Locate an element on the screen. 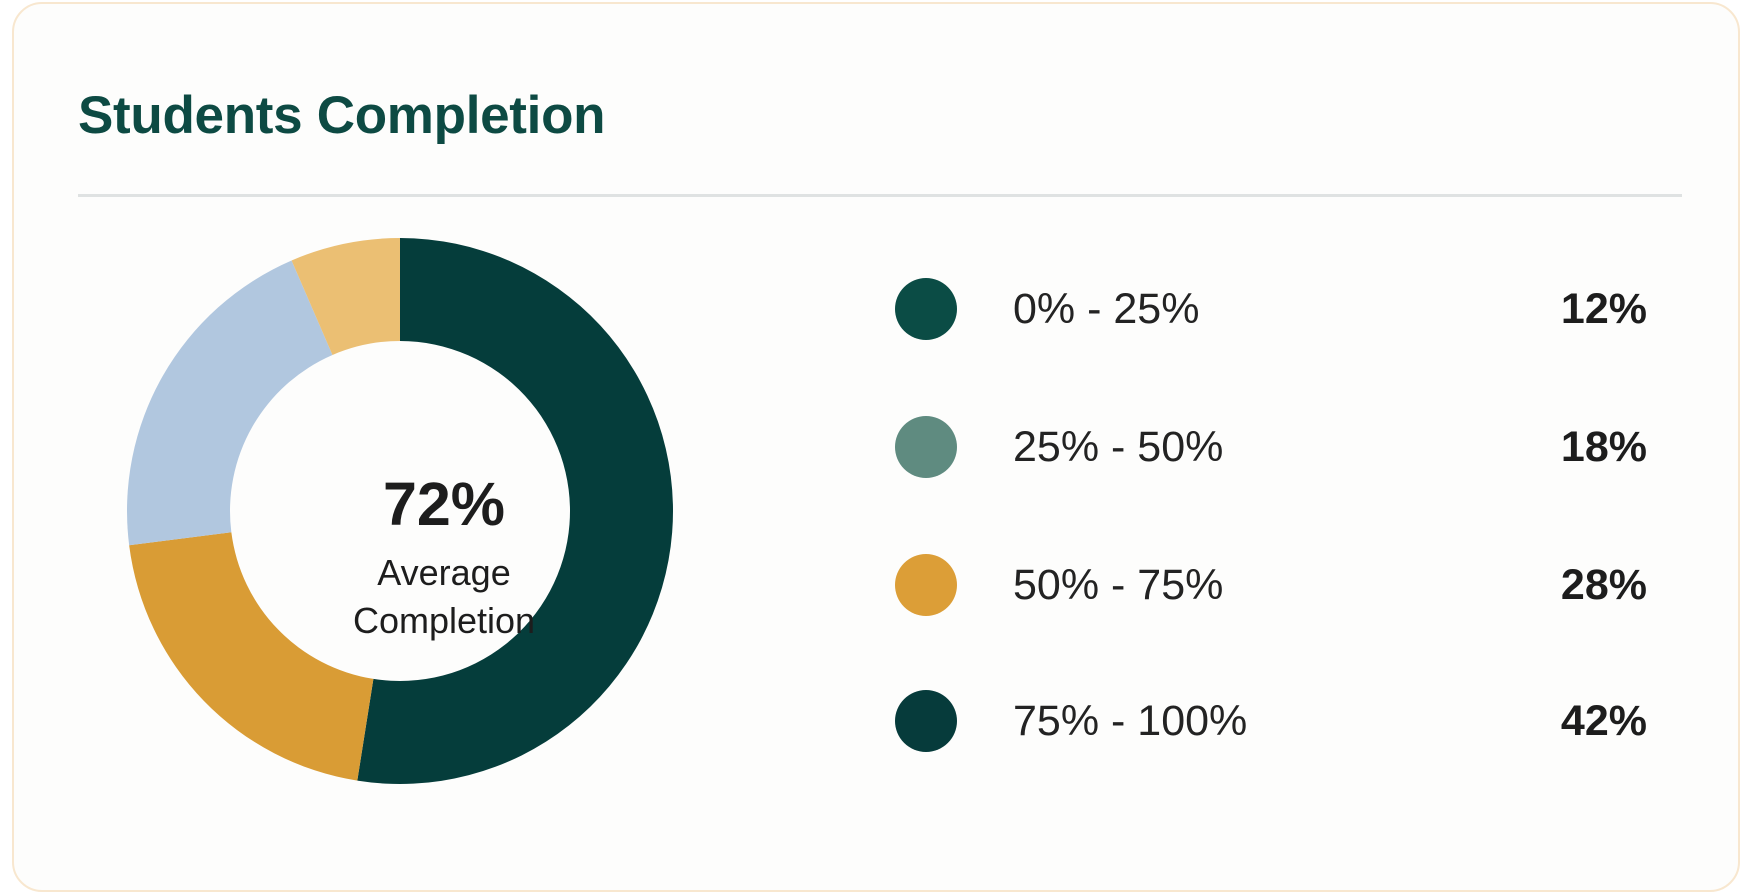 The image size is (1754, 896). legend-label: 0% - 25% is located at coordinates (1106, 309).